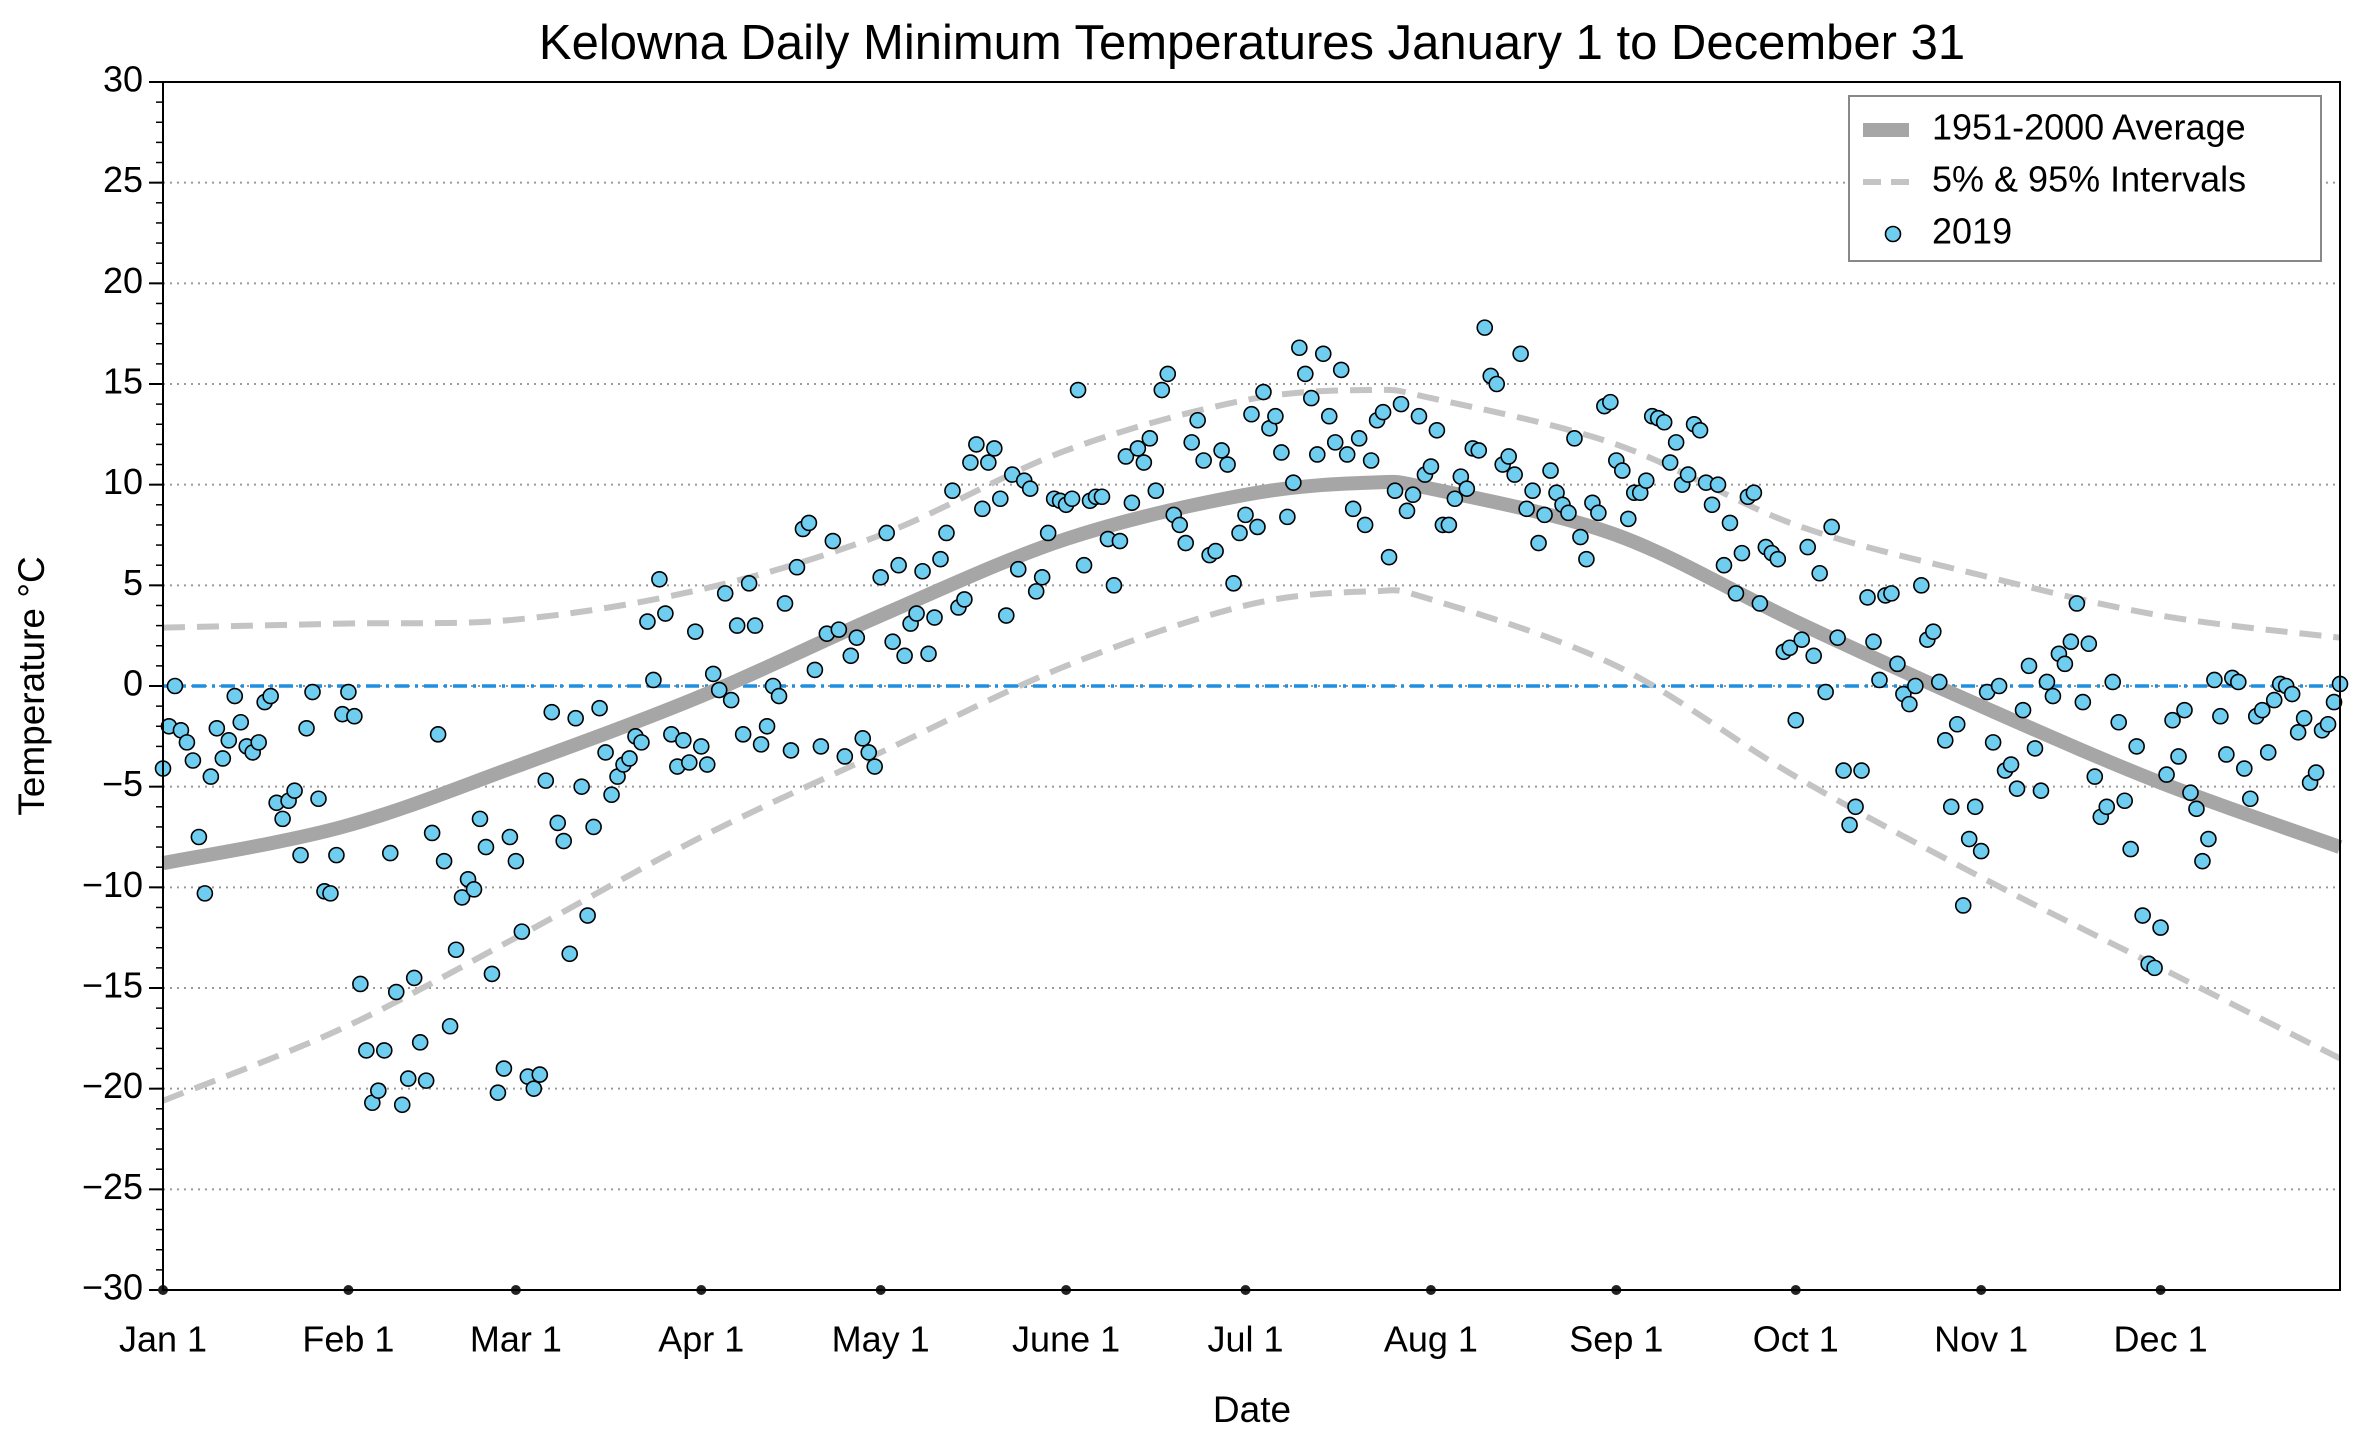  Describe the element at coordinates (2089, 179) in the screenshot. I see `legend-label: 5% & 95% Intervals` at that location.